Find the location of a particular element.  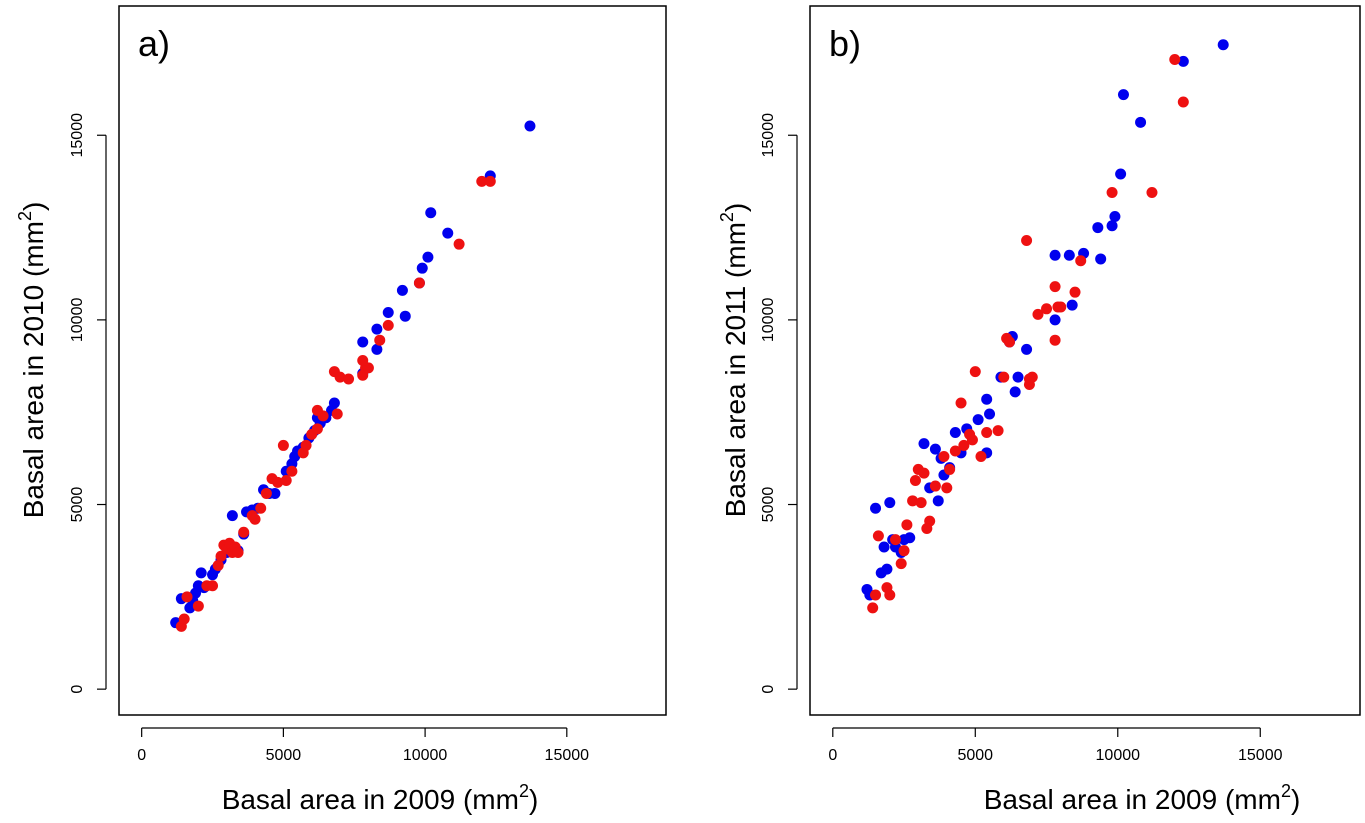

x-axis-label: Basal area in 2009 (mm2) is located at coordinates (380, 798).